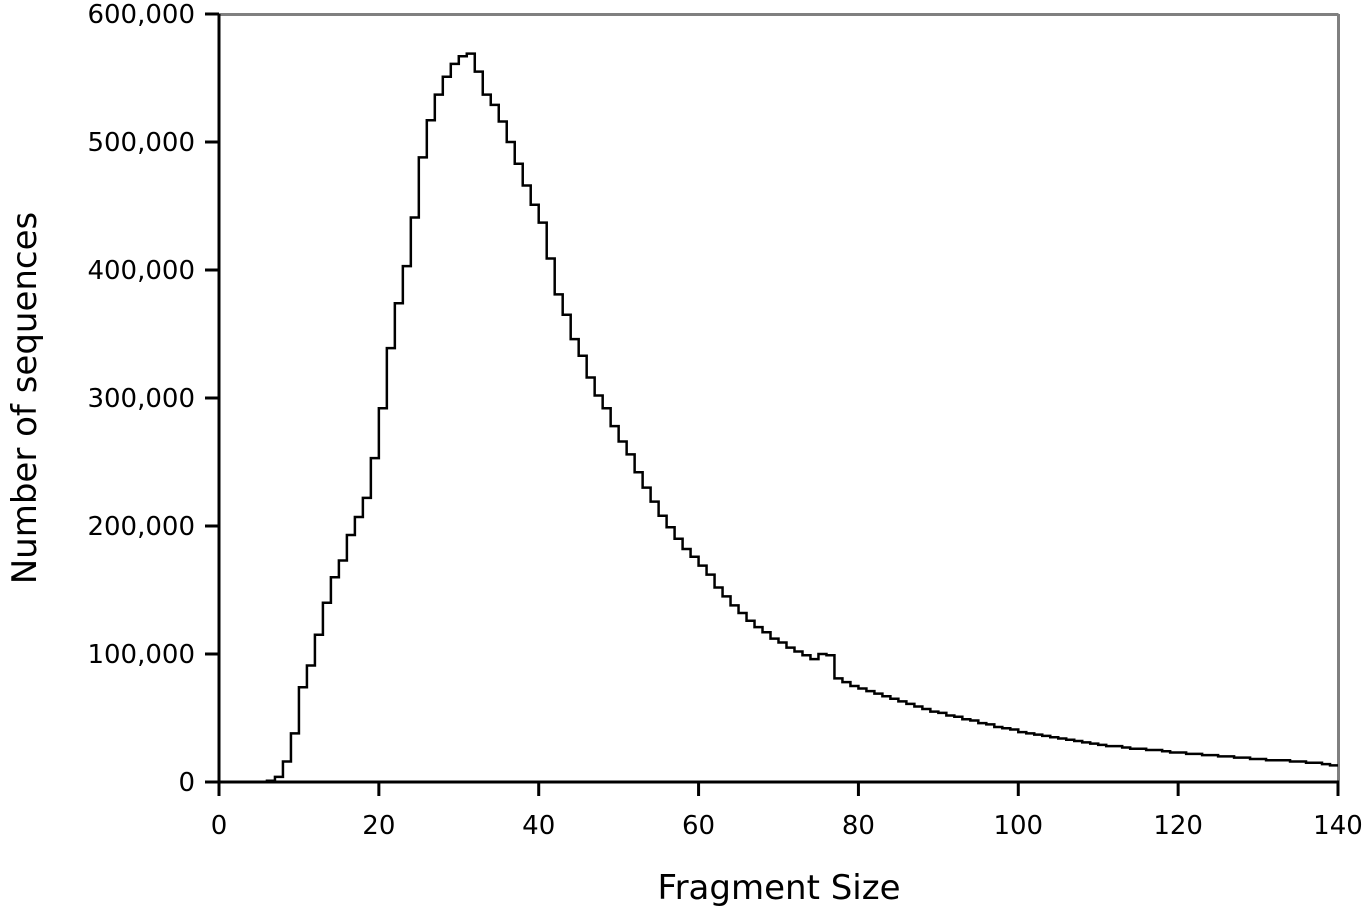  Describe the element at coordinates (141, 143) in the screenshot. I see `y-tick-label: 500,000` at that location.